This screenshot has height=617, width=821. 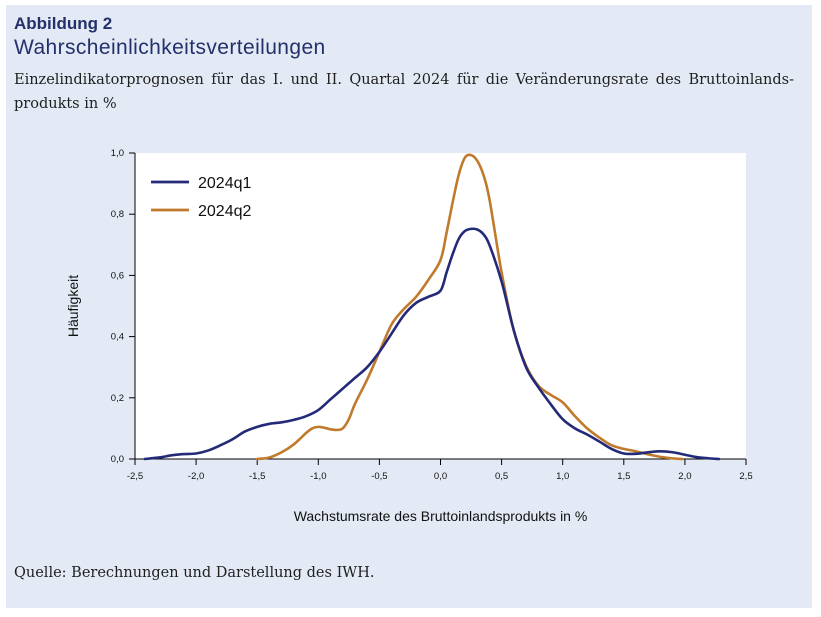 I want to click on x-tick-label: 1,0, so click(x=562, y=476).